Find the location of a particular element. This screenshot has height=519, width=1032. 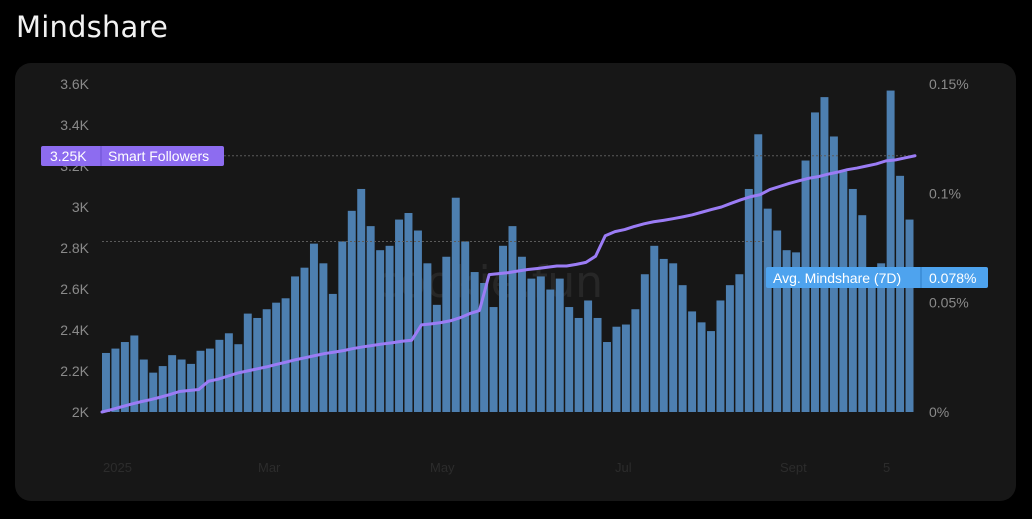

right-axis-tick: 0.15% is located at coordinates (949, 84).